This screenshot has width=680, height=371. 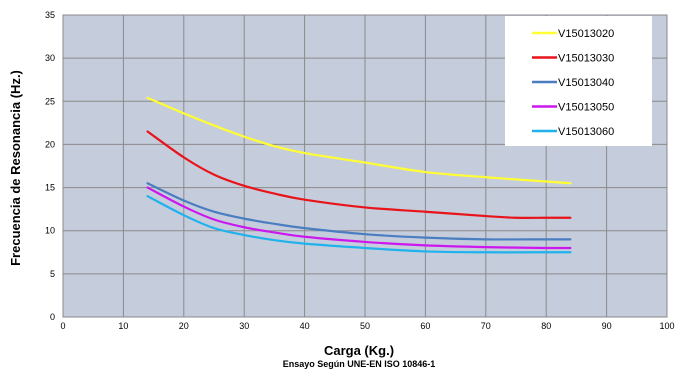 I want to click on y-axis-title: Frecuencia de Resonancia (Hz.), so click(x=15, y=168).